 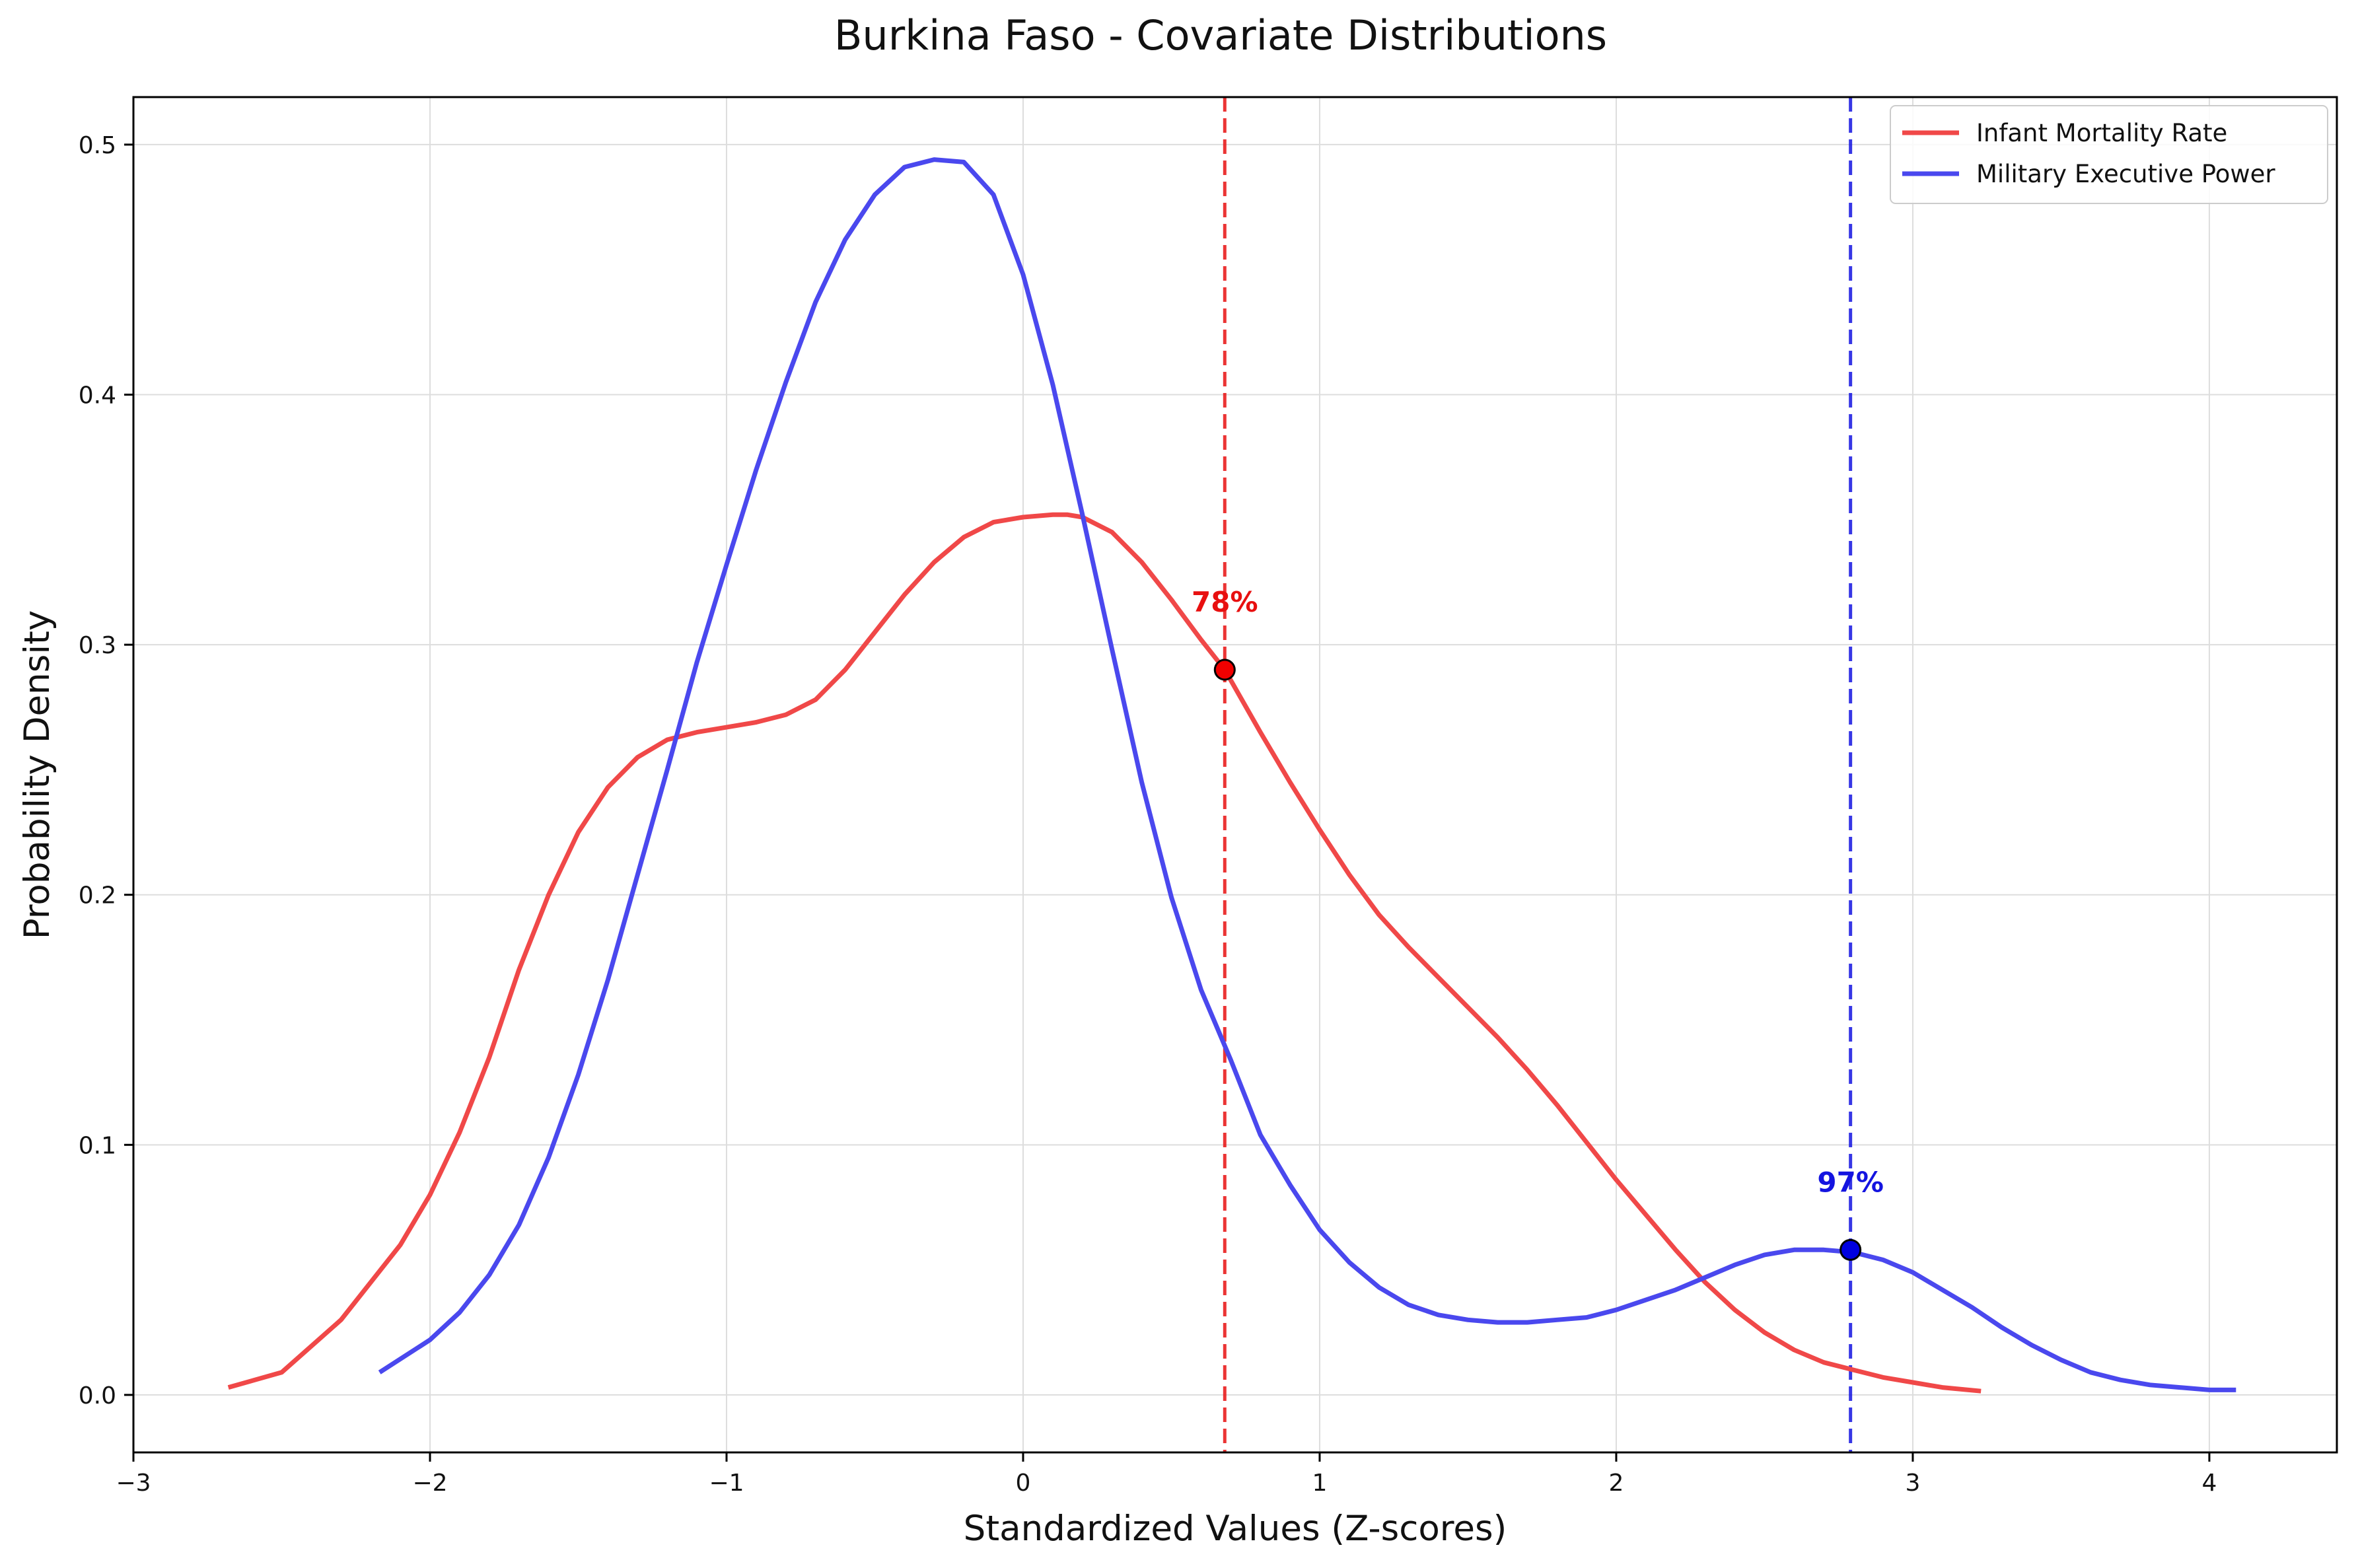 What do you see at coordinates (726, 1483) in the screenshot?
I see `x-tick-label: −1` at bounding box center [726, 1483].